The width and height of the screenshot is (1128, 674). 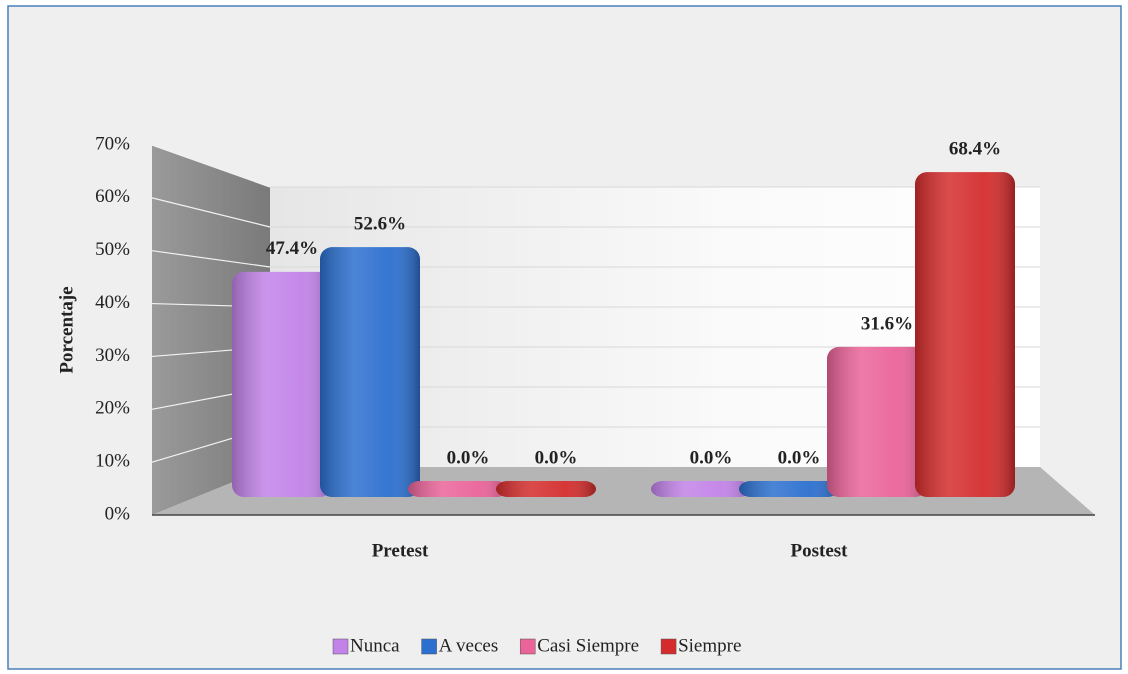 I want to click on y-tick-label: 50%, so click(x=112, y=249).